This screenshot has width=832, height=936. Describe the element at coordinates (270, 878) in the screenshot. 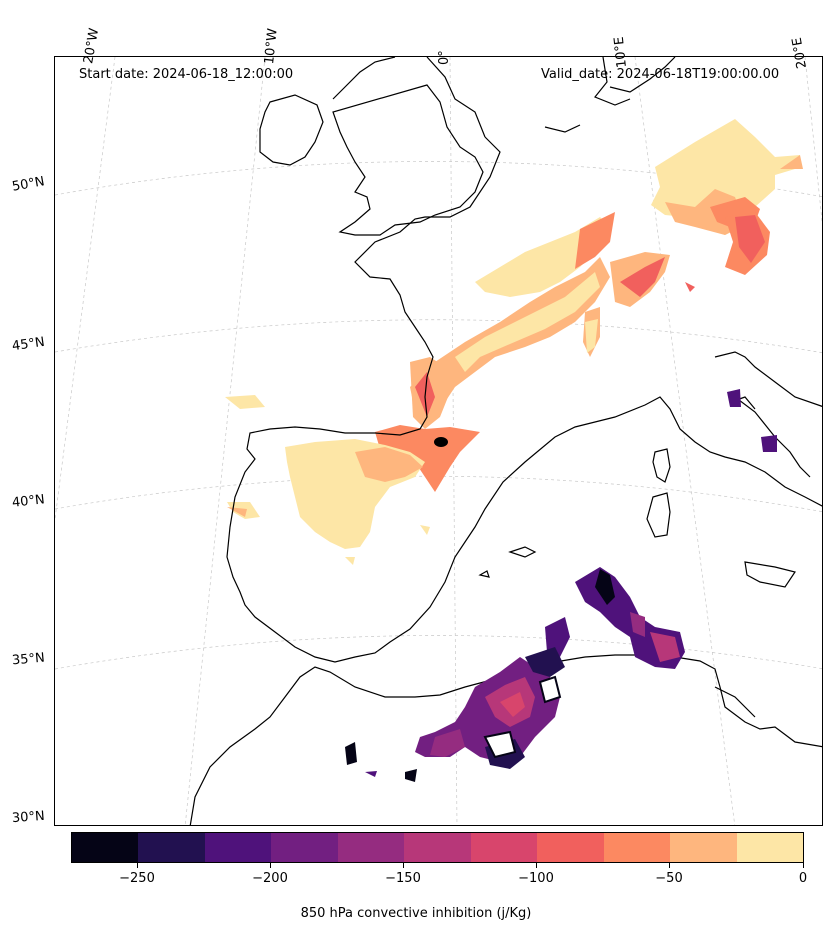

I see `colorbar-tick-label: −200` at that location.